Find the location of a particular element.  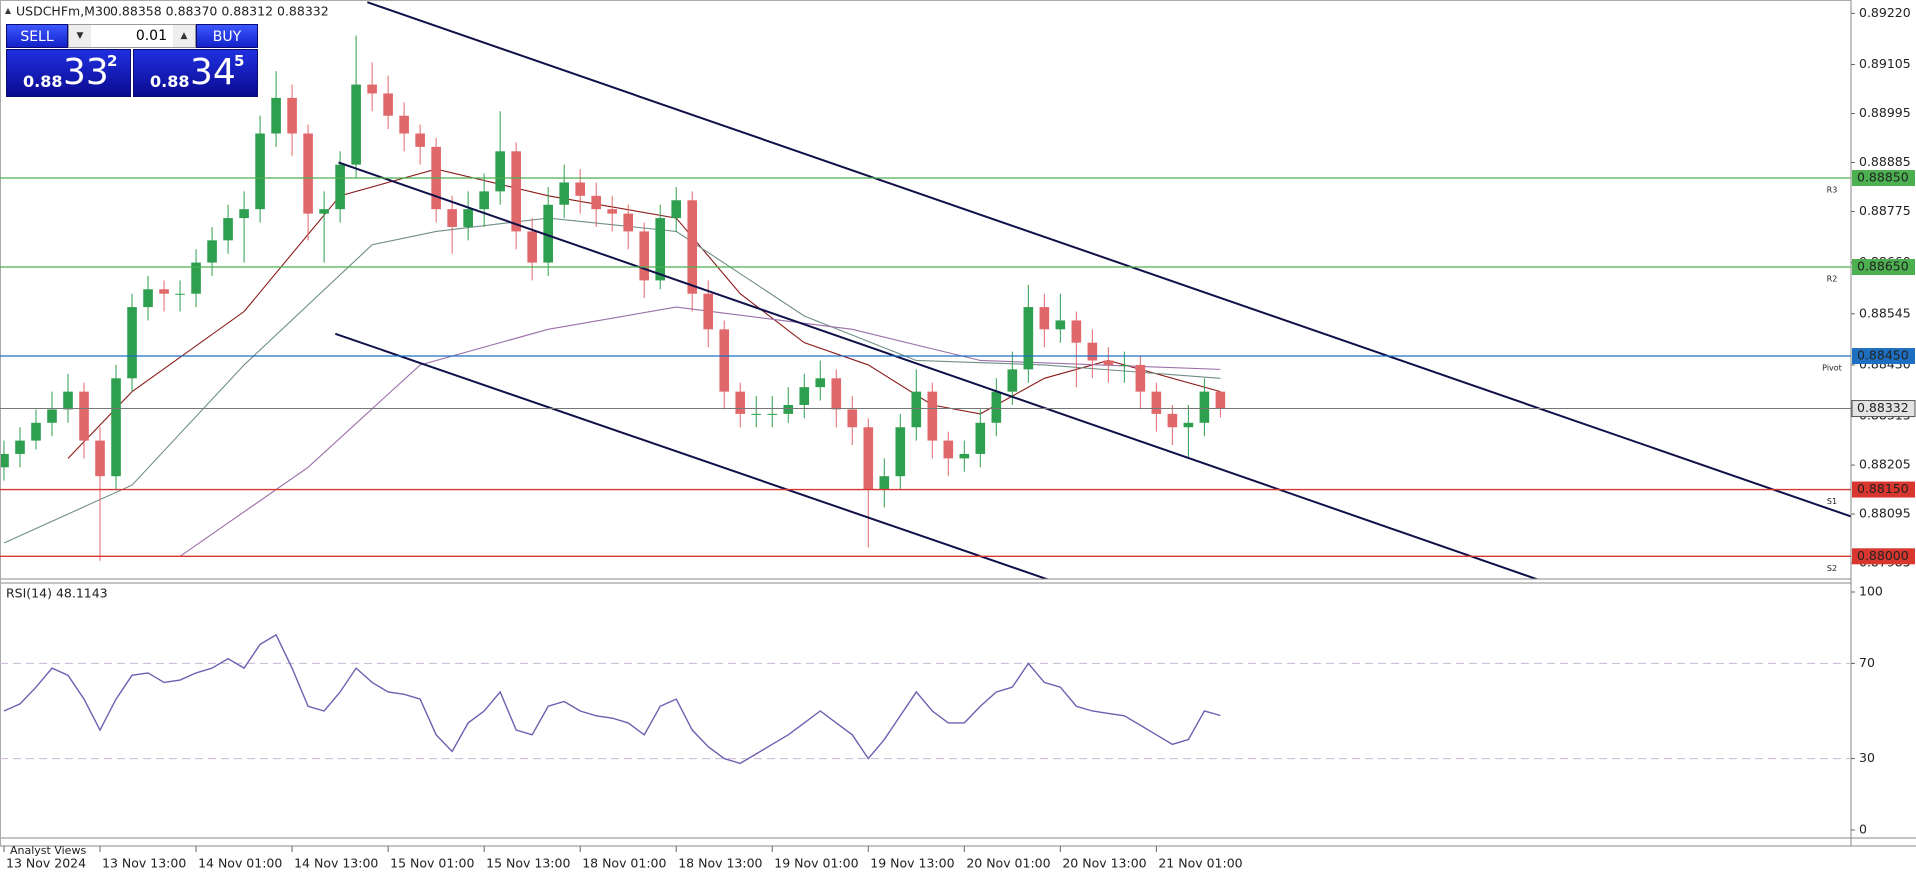

sell-price: 0.88 33 2 is located at coordinates (68, 73).